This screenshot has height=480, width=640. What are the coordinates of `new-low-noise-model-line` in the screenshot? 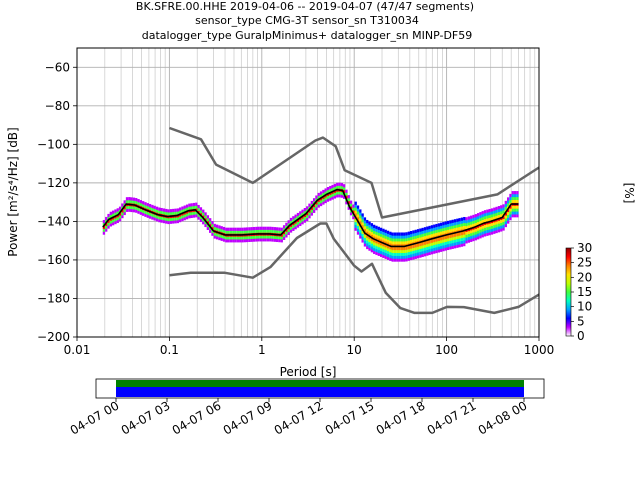 It's located at (354, 268).